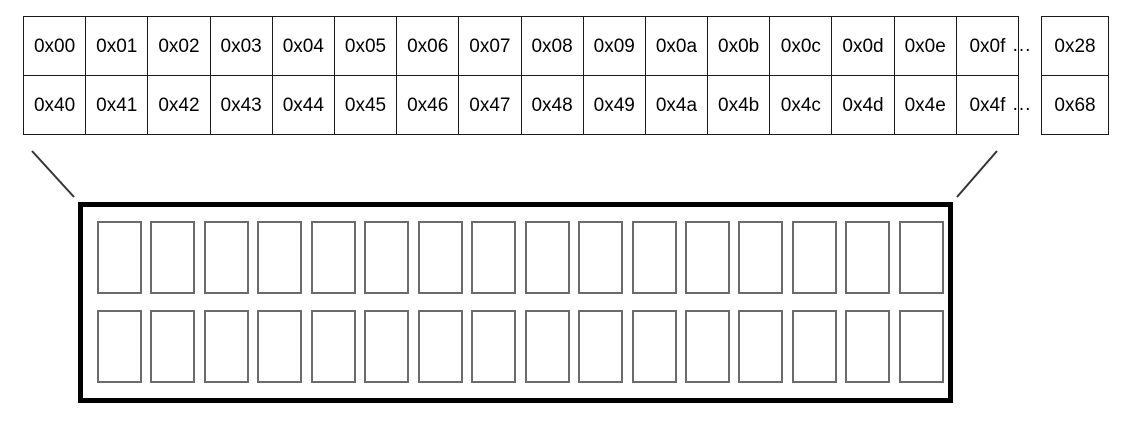 This screenshot has height=423, width=1135. I want to click on address-cell: 0x41, so click(117, 105).